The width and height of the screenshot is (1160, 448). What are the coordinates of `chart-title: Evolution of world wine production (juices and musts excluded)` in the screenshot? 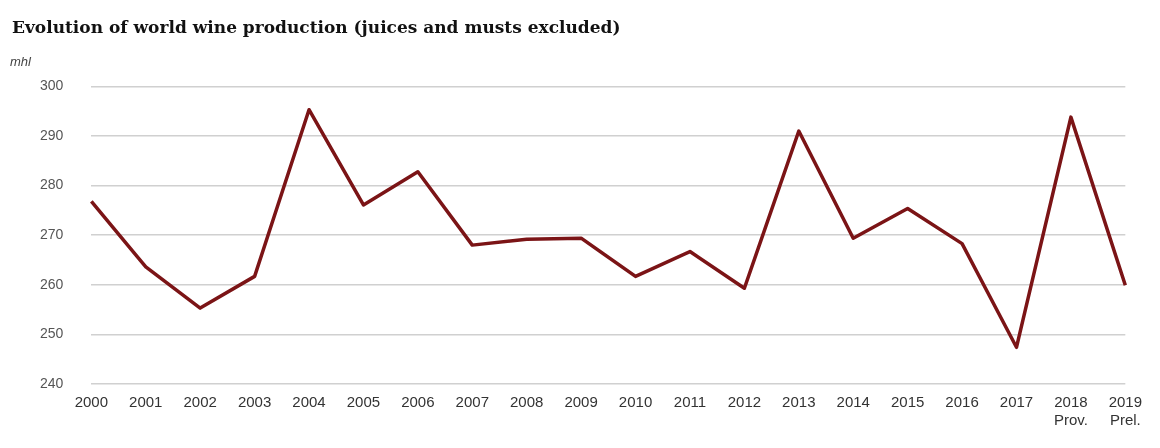 It's located at (316, 26).